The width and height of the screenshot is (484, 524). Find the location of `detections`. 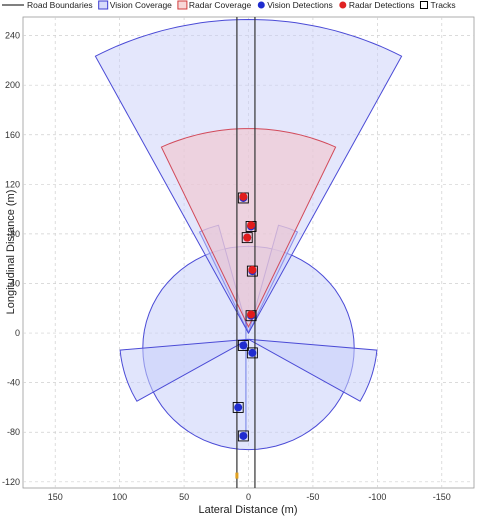

detections is located at coordinates (245, 317).